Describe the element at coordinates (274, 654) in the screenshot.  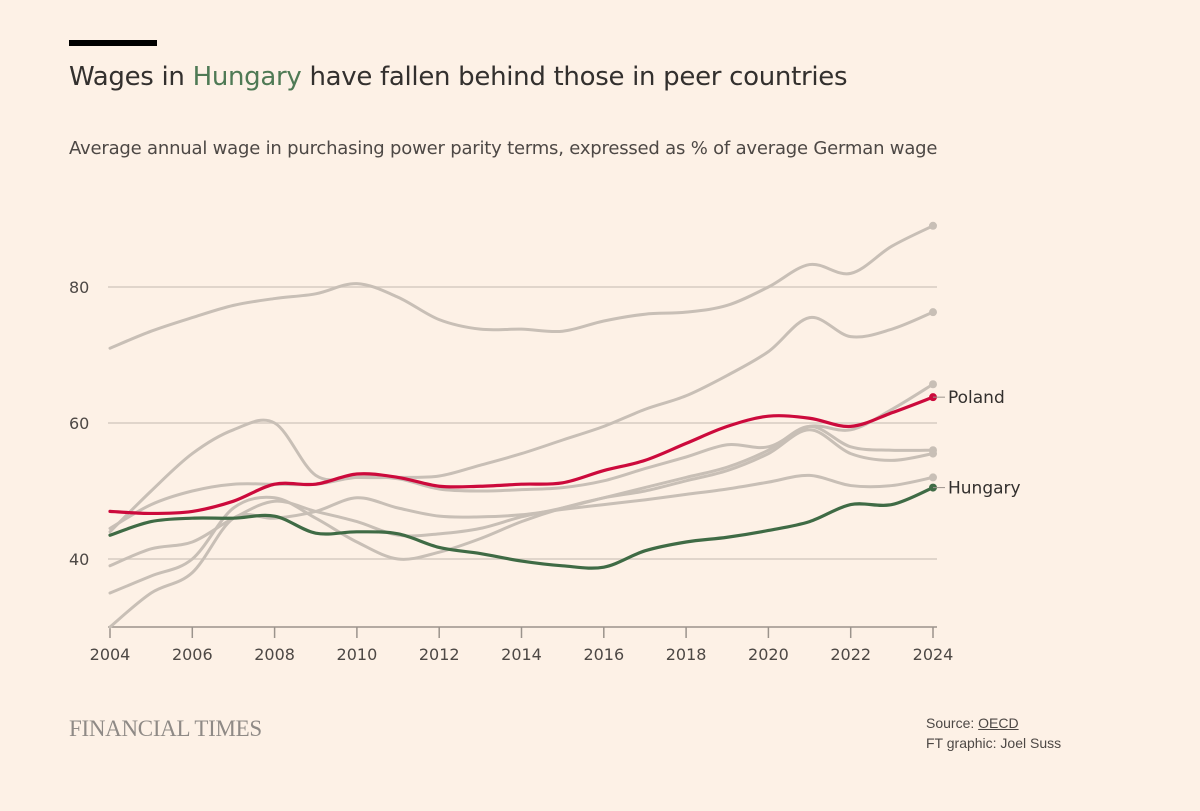
I see `x-tick-label: 2008` at that location.